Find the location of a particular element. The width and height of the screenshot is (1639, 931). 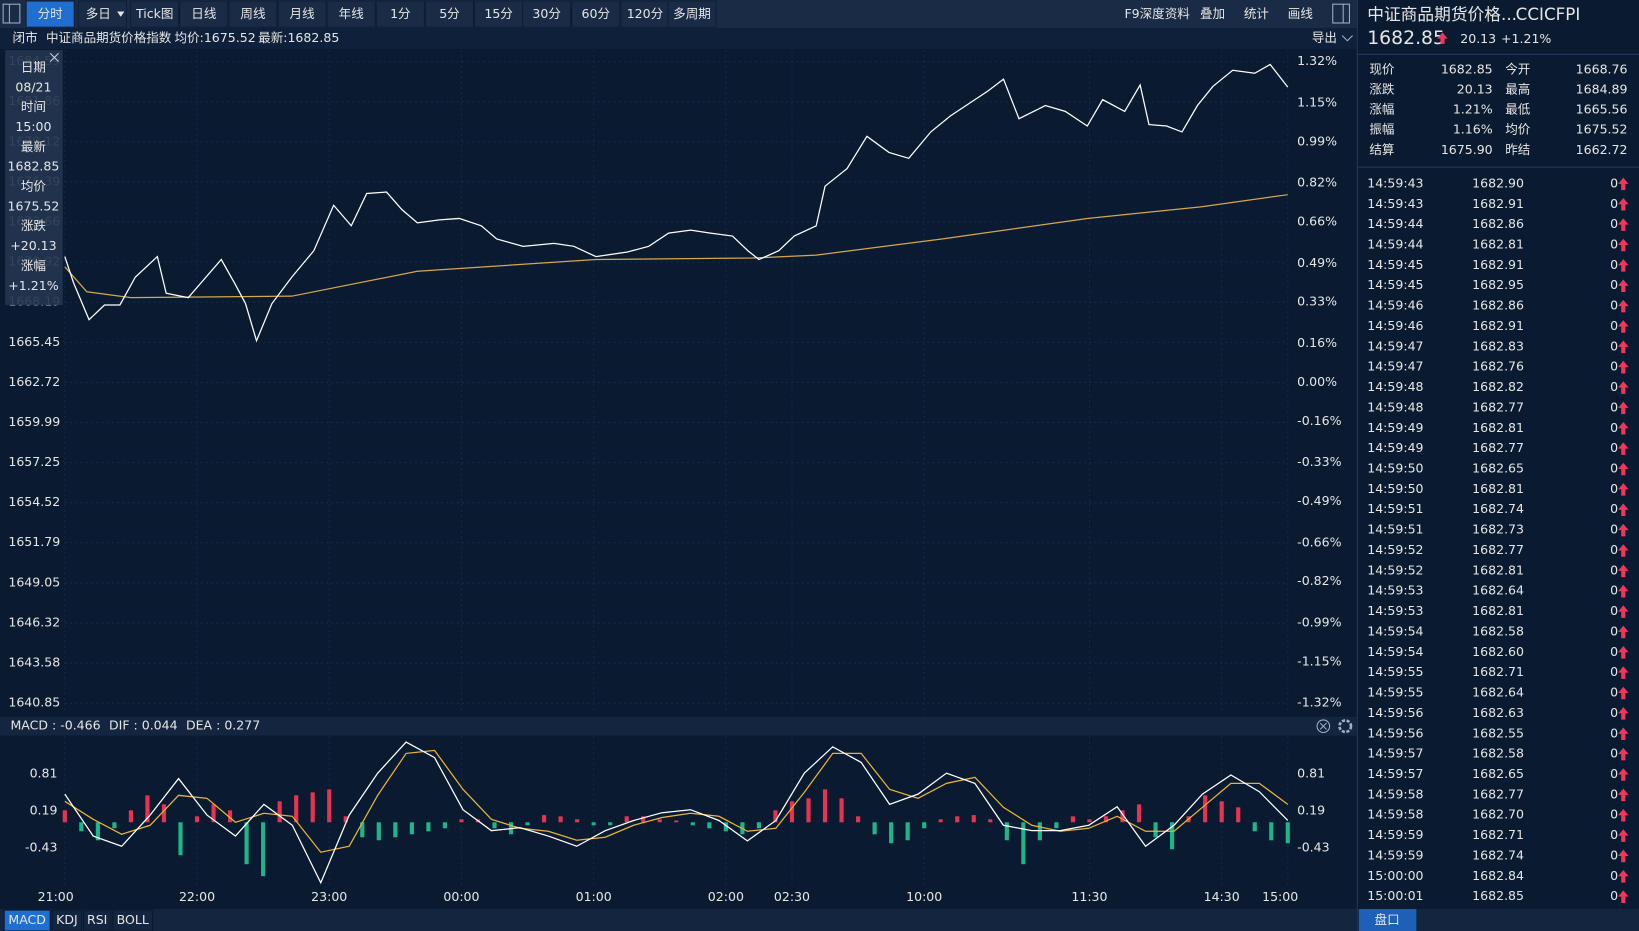

macd-y2-tick-label: 0.19 is located at coordinates (1311, 809).